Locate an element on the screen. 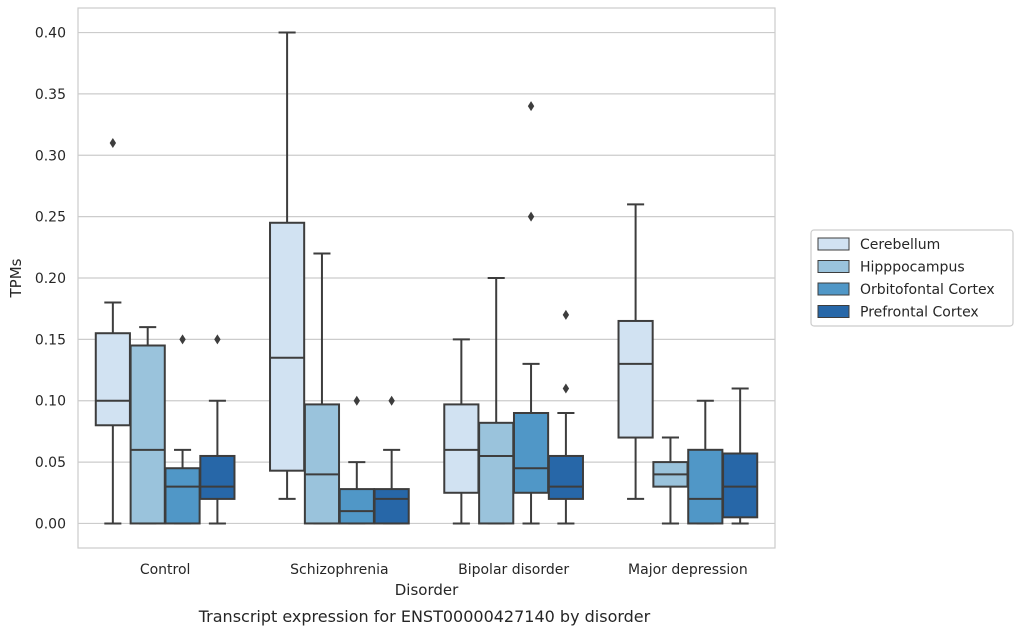  category-group-schizophrenia is located at coordinates (339, 278).